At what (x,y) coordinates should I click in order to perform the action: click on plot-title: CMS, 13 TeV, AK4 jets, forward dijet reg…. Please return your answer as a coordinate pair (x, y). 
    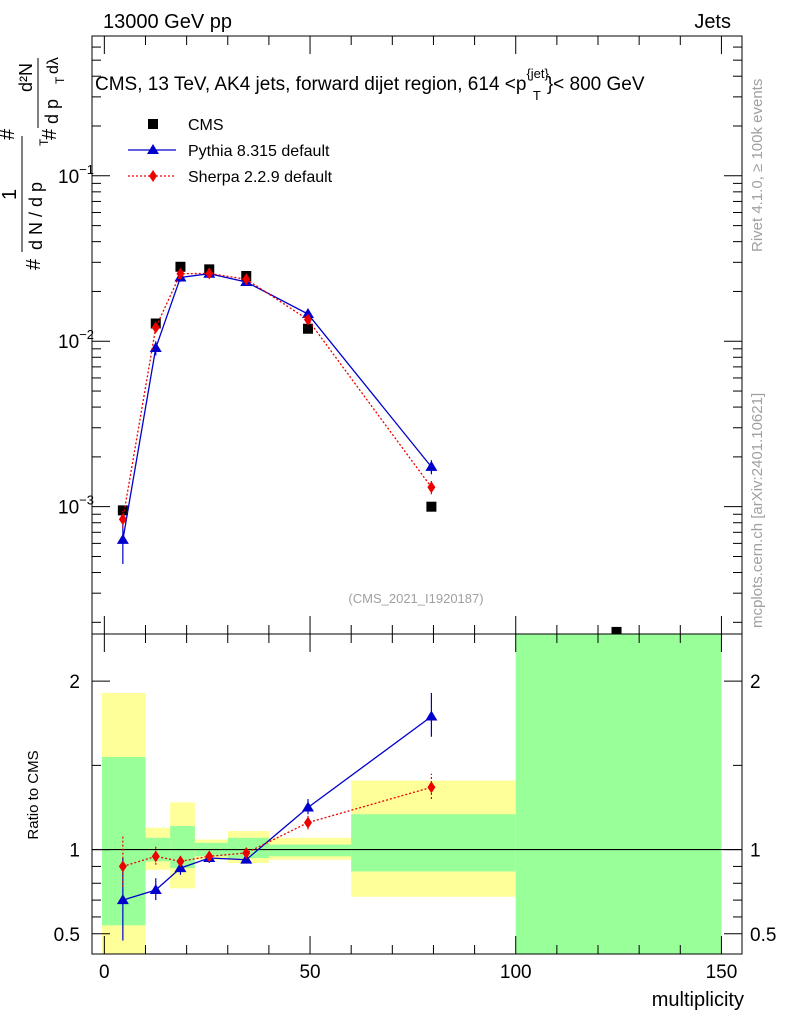
    Looking at the image, I should click on (370, 84).